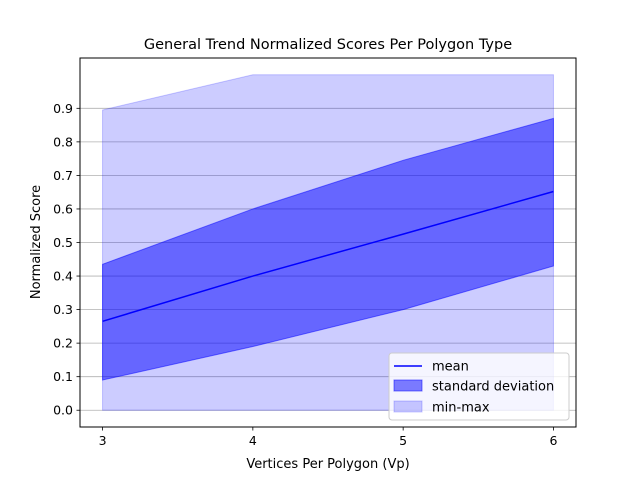 This screenshot has width=640, height=484. I want to click on legend-label-min-max: min-max, so click(461, 408).